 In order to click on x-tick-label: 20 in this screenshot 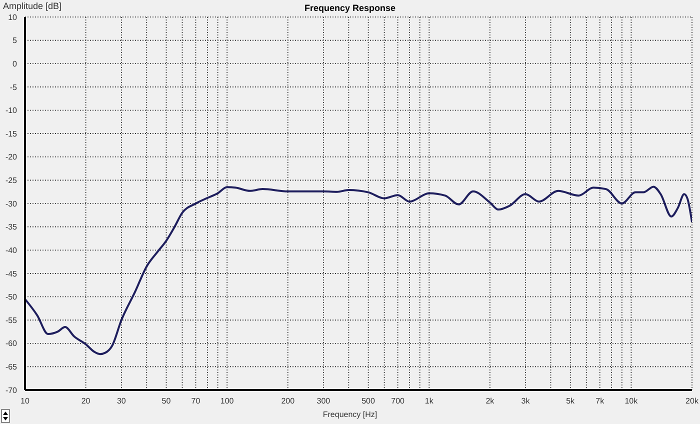, I will do `click(86, 401)`.